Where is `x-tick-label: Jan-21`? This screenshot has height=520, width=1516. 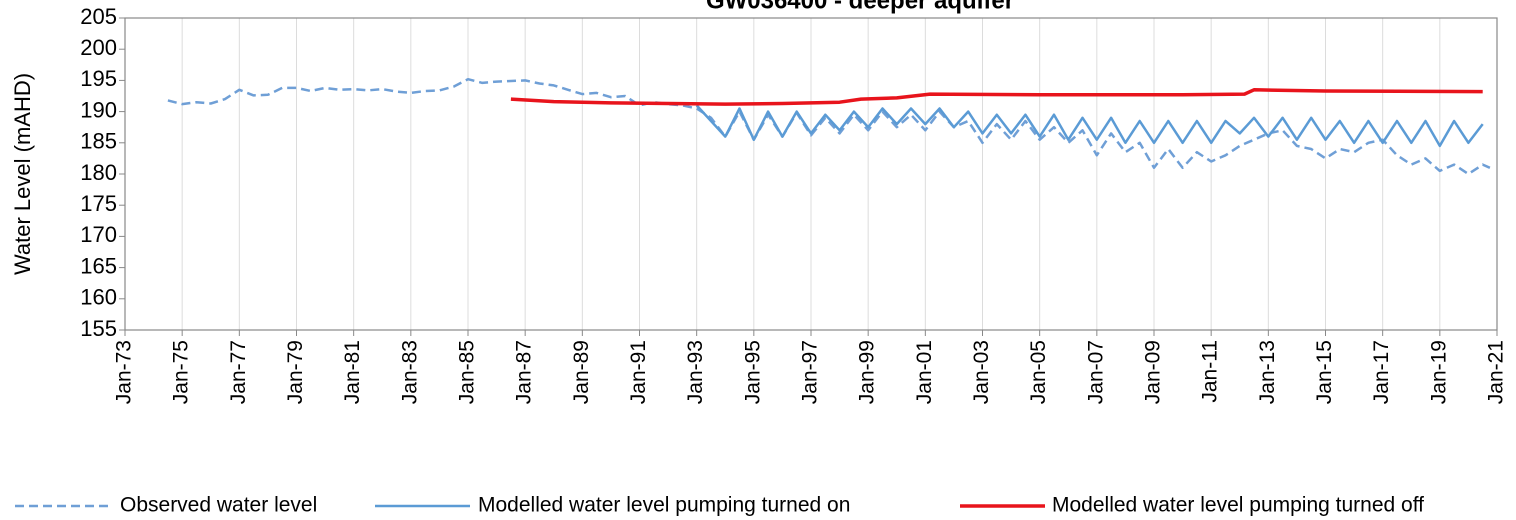
x-tick-label: Jan-21 is located at coordinates (1496, 372).